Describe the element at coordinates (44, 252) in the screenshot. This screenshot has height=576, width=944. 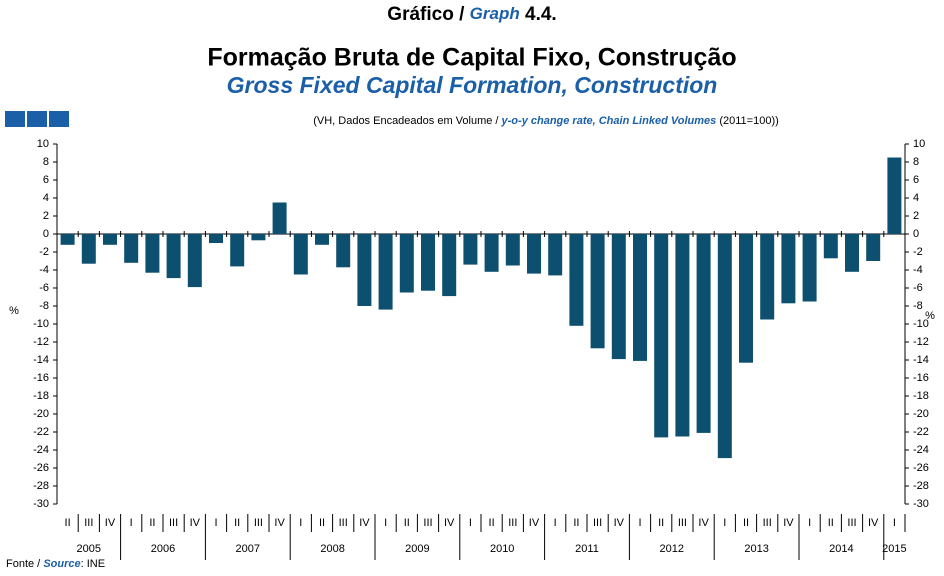
I see `y-tick-label: -2` at that location.